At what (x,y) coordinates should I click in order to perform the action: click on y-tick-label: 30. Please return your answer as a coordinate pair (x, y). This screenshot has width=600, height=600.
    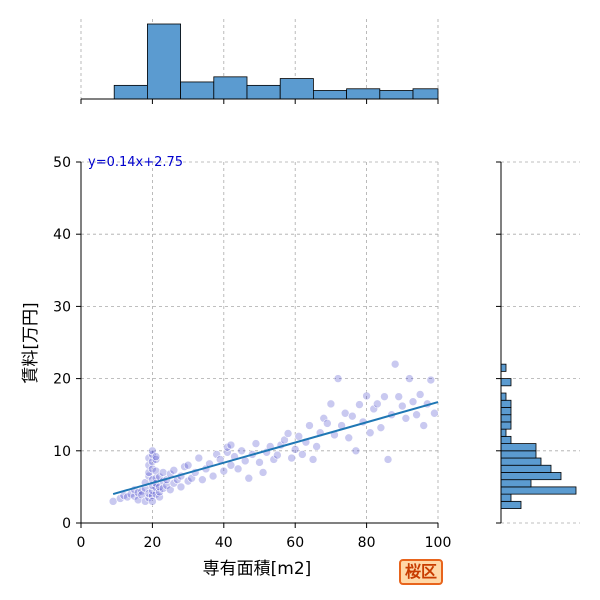
    Looking at the image, I should click on (62, 307).